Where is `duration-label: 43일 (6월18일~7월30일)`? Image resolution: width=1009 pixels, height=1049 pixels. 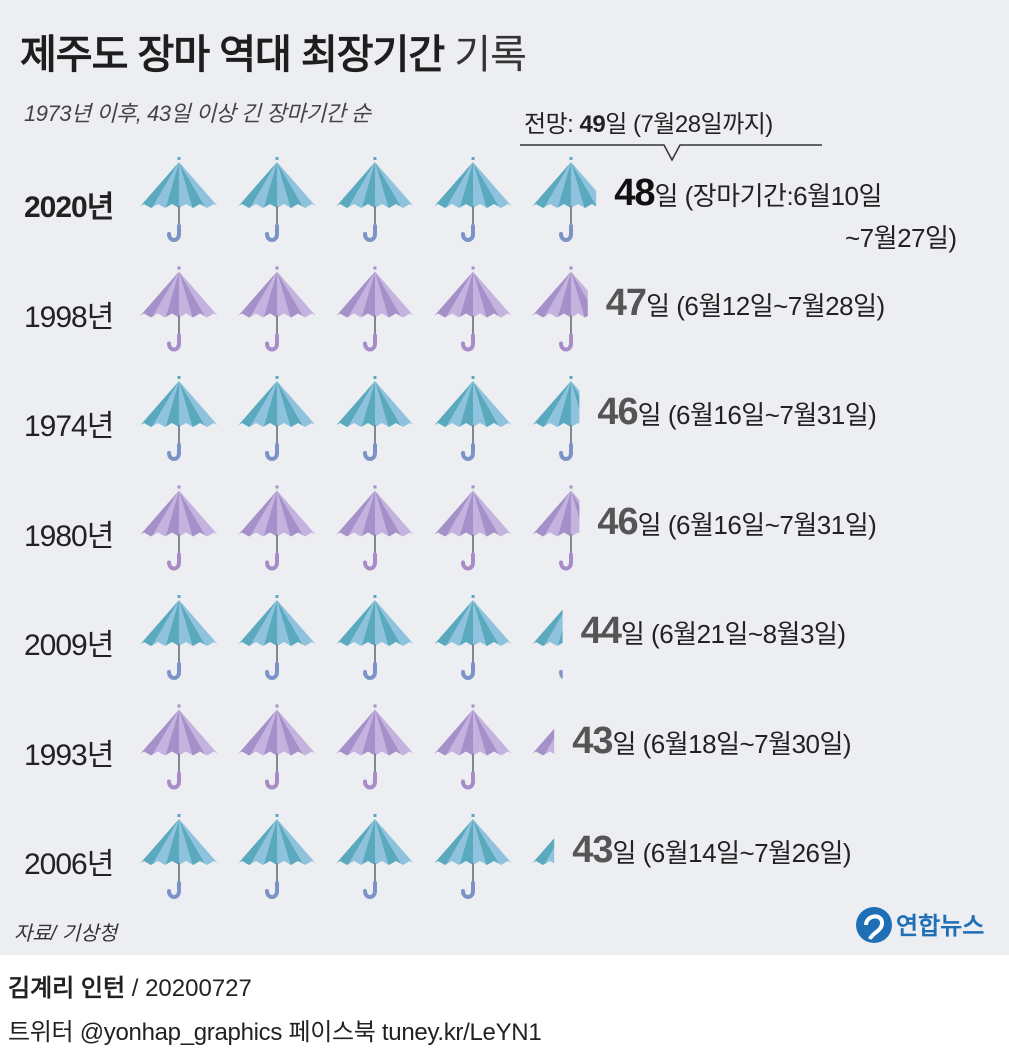
duration-label: 43일 (6월18일~7월30일) is located at coordinates (711, 741).